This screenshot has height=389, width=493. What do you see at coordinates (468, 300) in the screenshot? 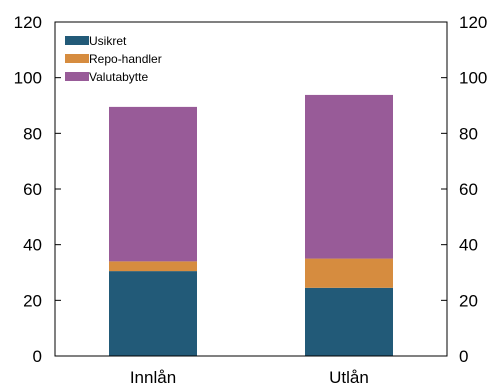
I see `right-tick-label: 20` at bounding box center [468, 300].